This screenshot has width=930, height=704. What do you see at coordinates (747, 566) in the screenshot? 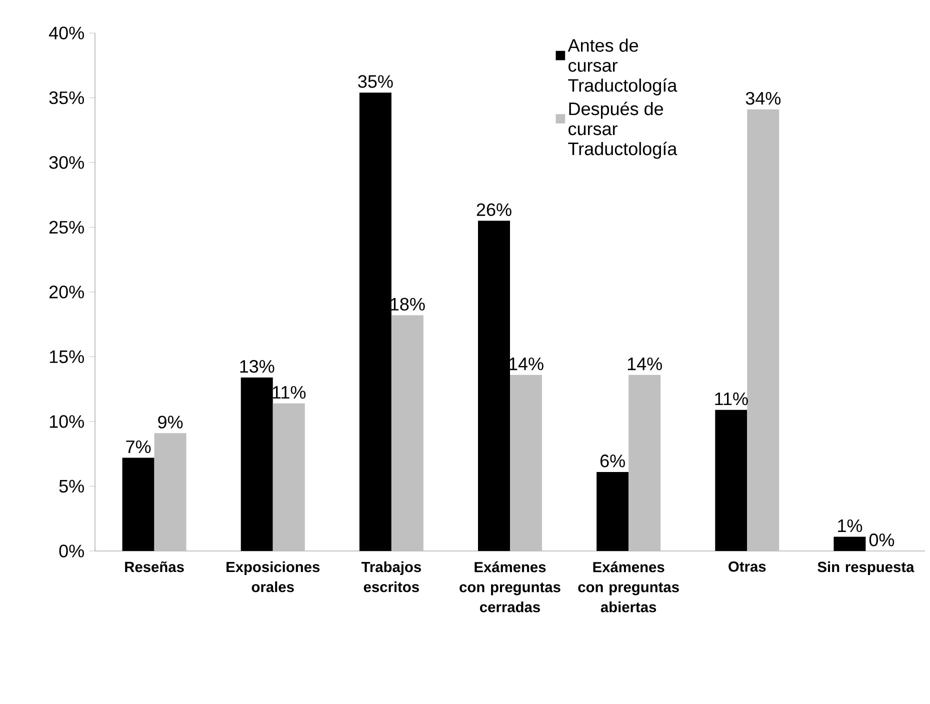
I see `x-tick-label: Otras` at bounding box center [747, 566].